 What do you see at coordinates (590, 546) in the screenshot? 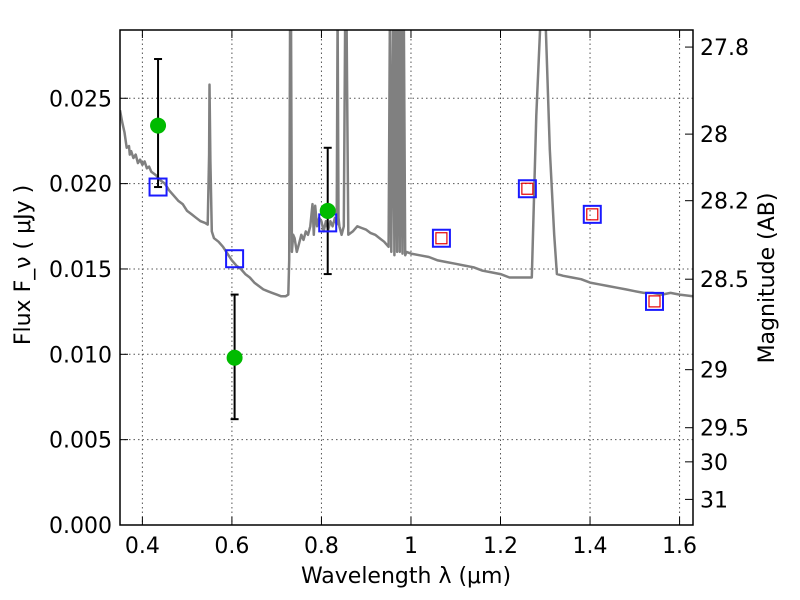
I see `x-tick-label: 1.4` at bounding box center [590, 546].